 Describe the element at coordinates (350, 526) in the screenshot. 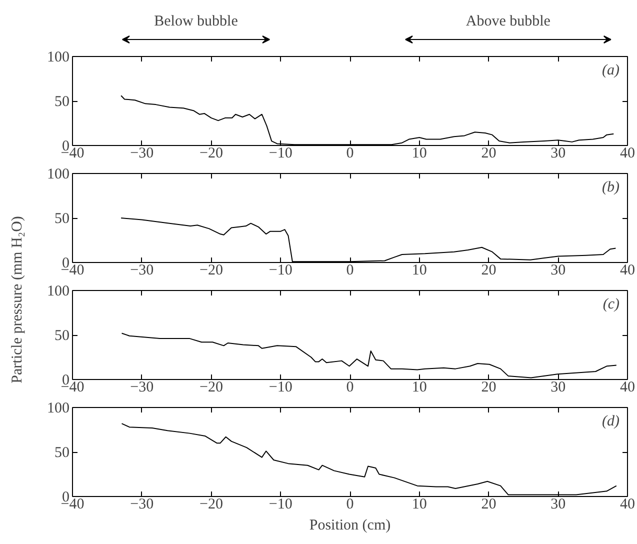

I see `x-axis-title: Position (cm)` at that location.